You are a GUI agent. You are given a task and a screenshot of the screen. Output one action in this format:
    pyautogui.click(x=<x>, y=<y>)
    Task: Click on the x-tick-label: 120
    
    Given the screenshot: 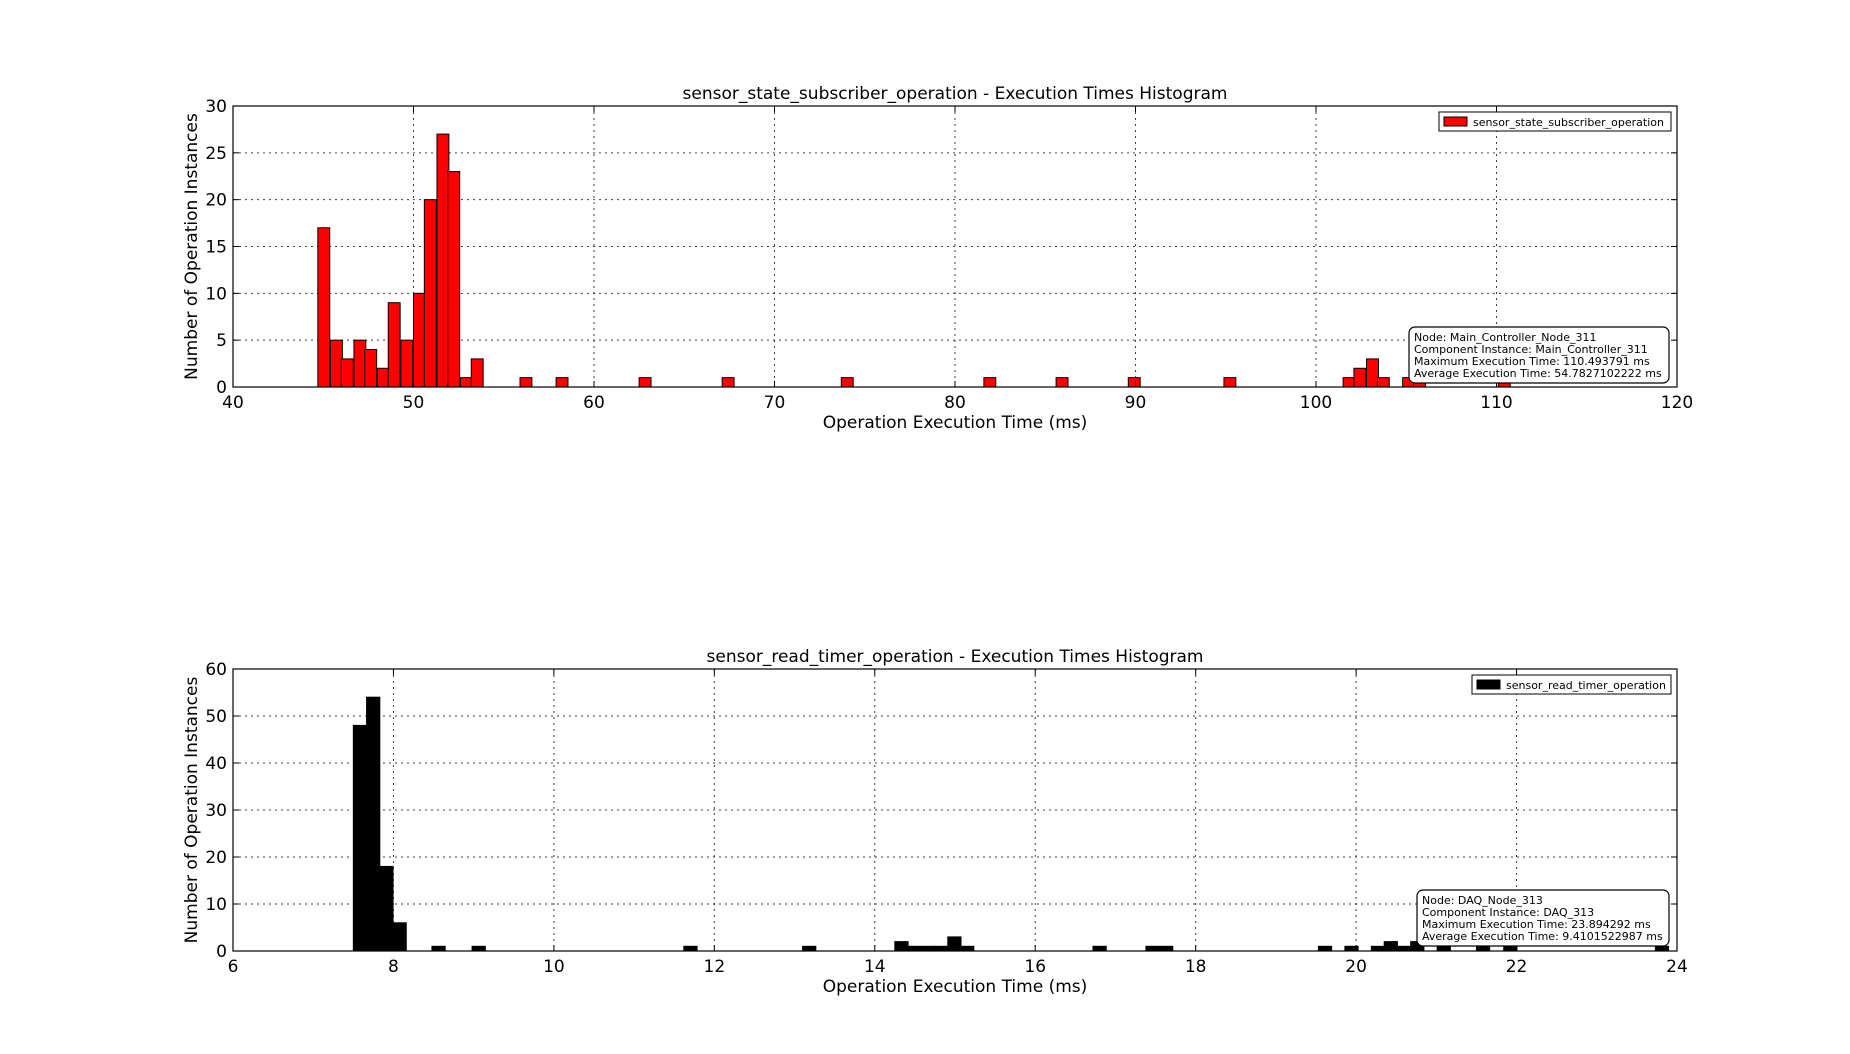 What is the action you would take?
    pyautogui.click(x=1677, y=403)
    